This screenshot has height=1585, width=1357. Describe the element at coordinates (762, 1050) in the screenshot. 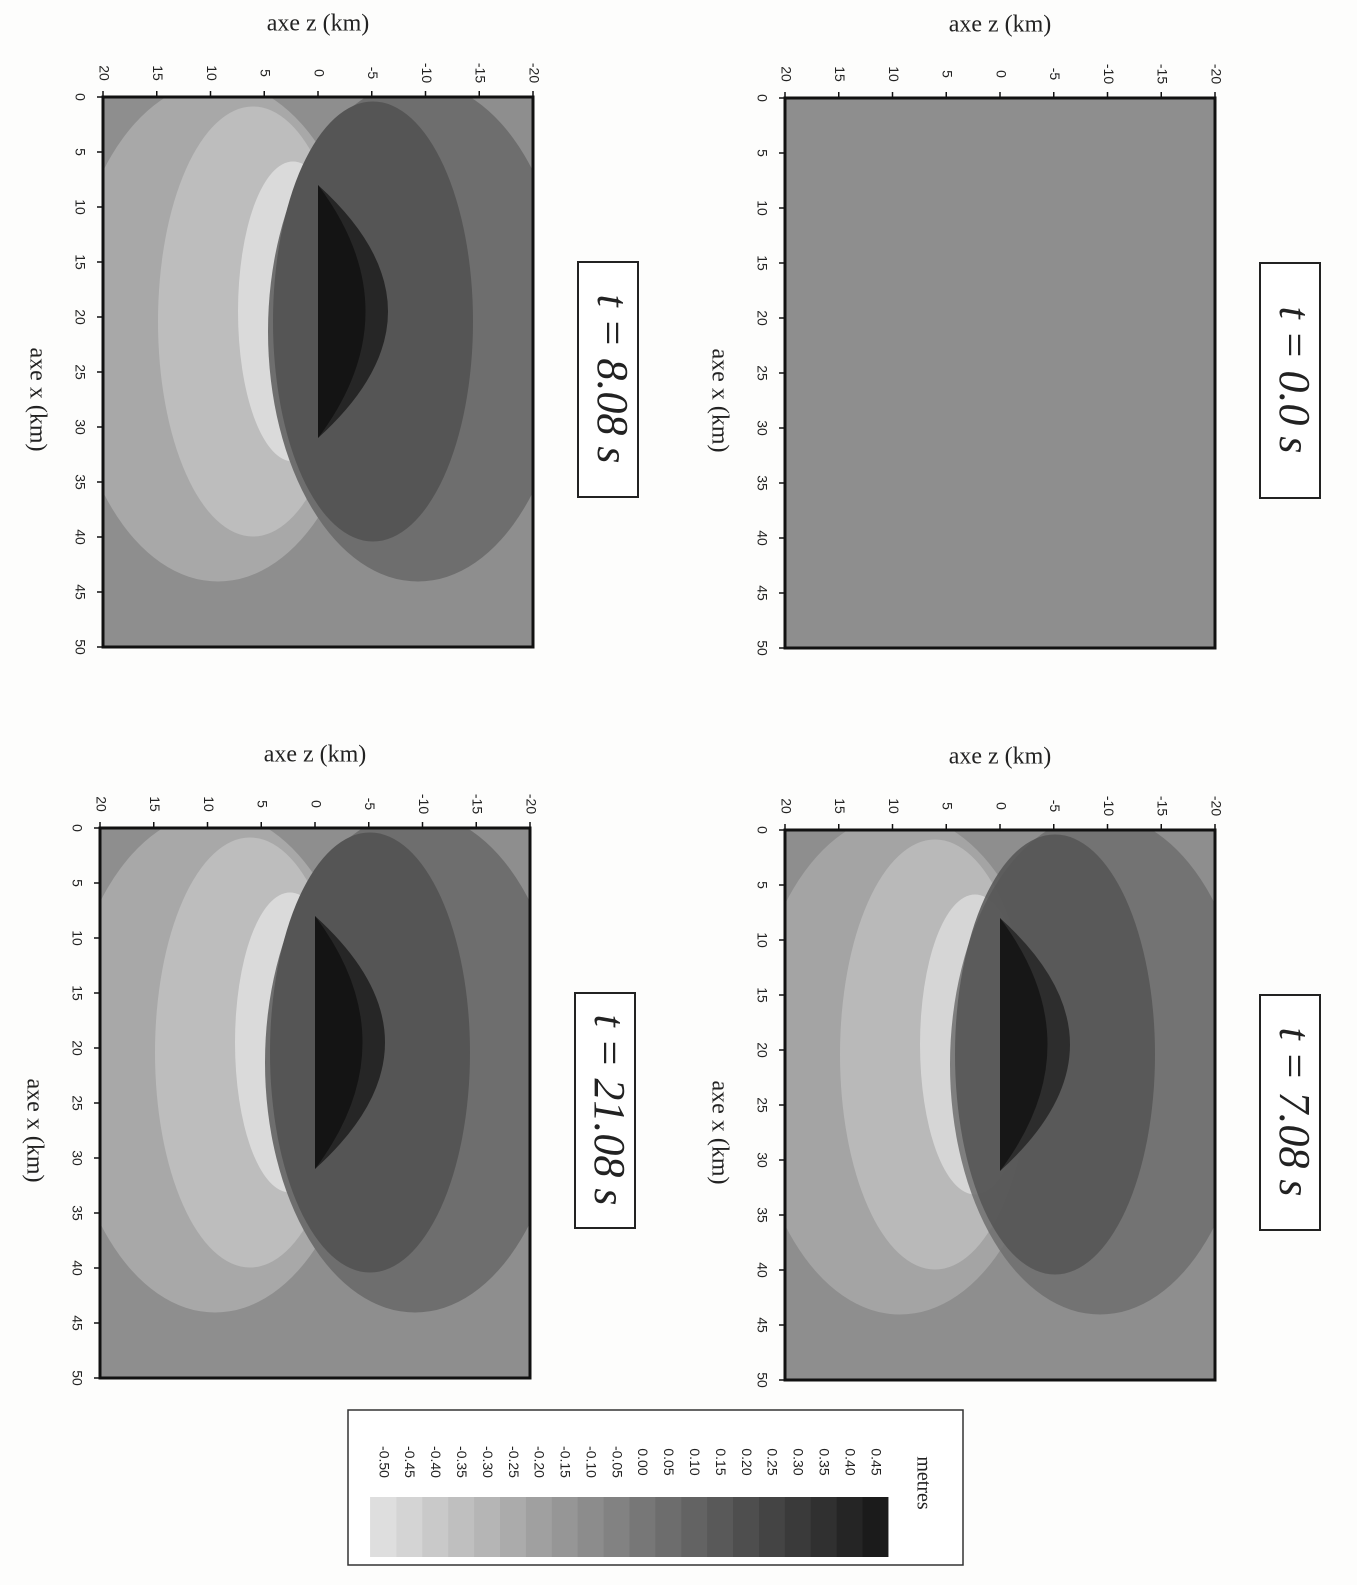

I see `x-tick-label: 20` at that location.